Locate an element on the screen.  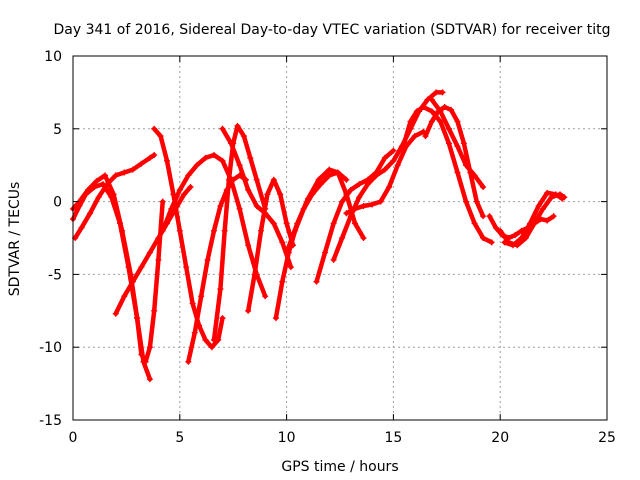
series-sat-n is located at coordinates (388, 176).